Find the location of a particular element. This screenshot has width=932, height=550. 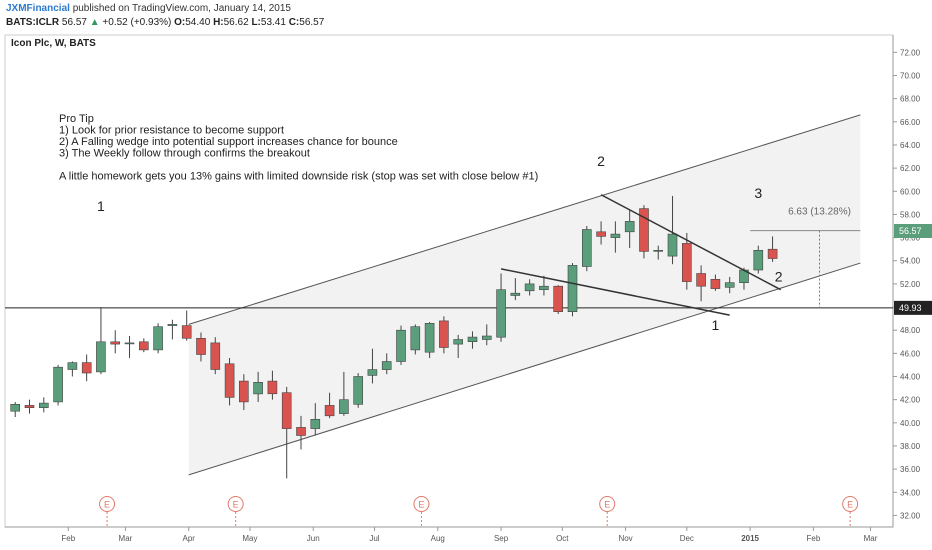

x-tick-label: Dec is located at coordinates (687, 538).